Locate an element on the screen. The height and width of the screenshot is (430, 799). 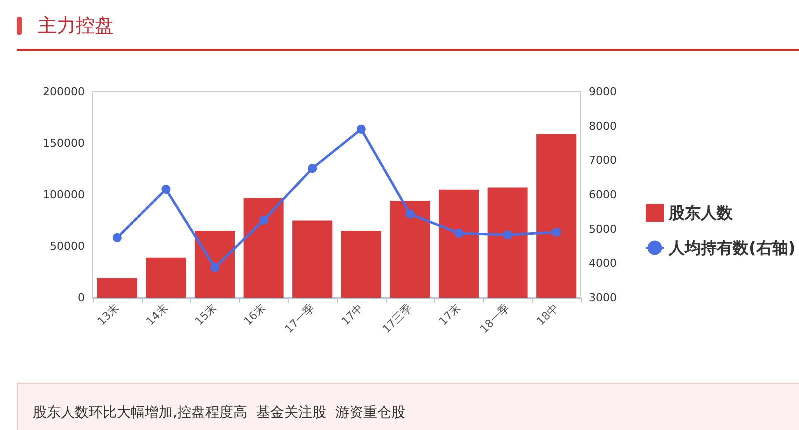
x-tick-label: 17末 is located at coordinates (450, 314).